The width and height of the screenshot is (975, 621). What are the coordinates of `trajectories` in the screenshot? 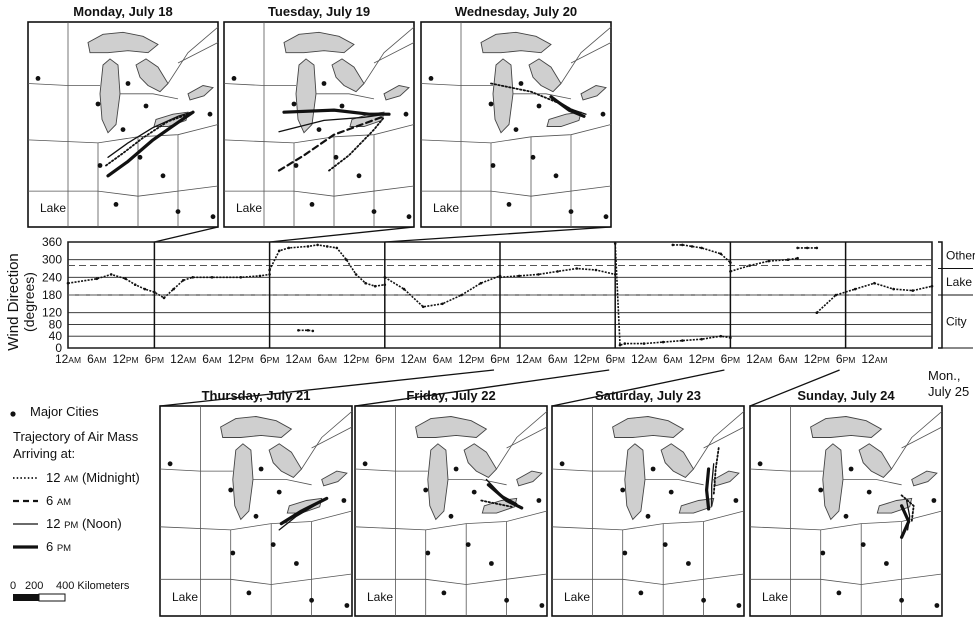 It's located at (502, 494).